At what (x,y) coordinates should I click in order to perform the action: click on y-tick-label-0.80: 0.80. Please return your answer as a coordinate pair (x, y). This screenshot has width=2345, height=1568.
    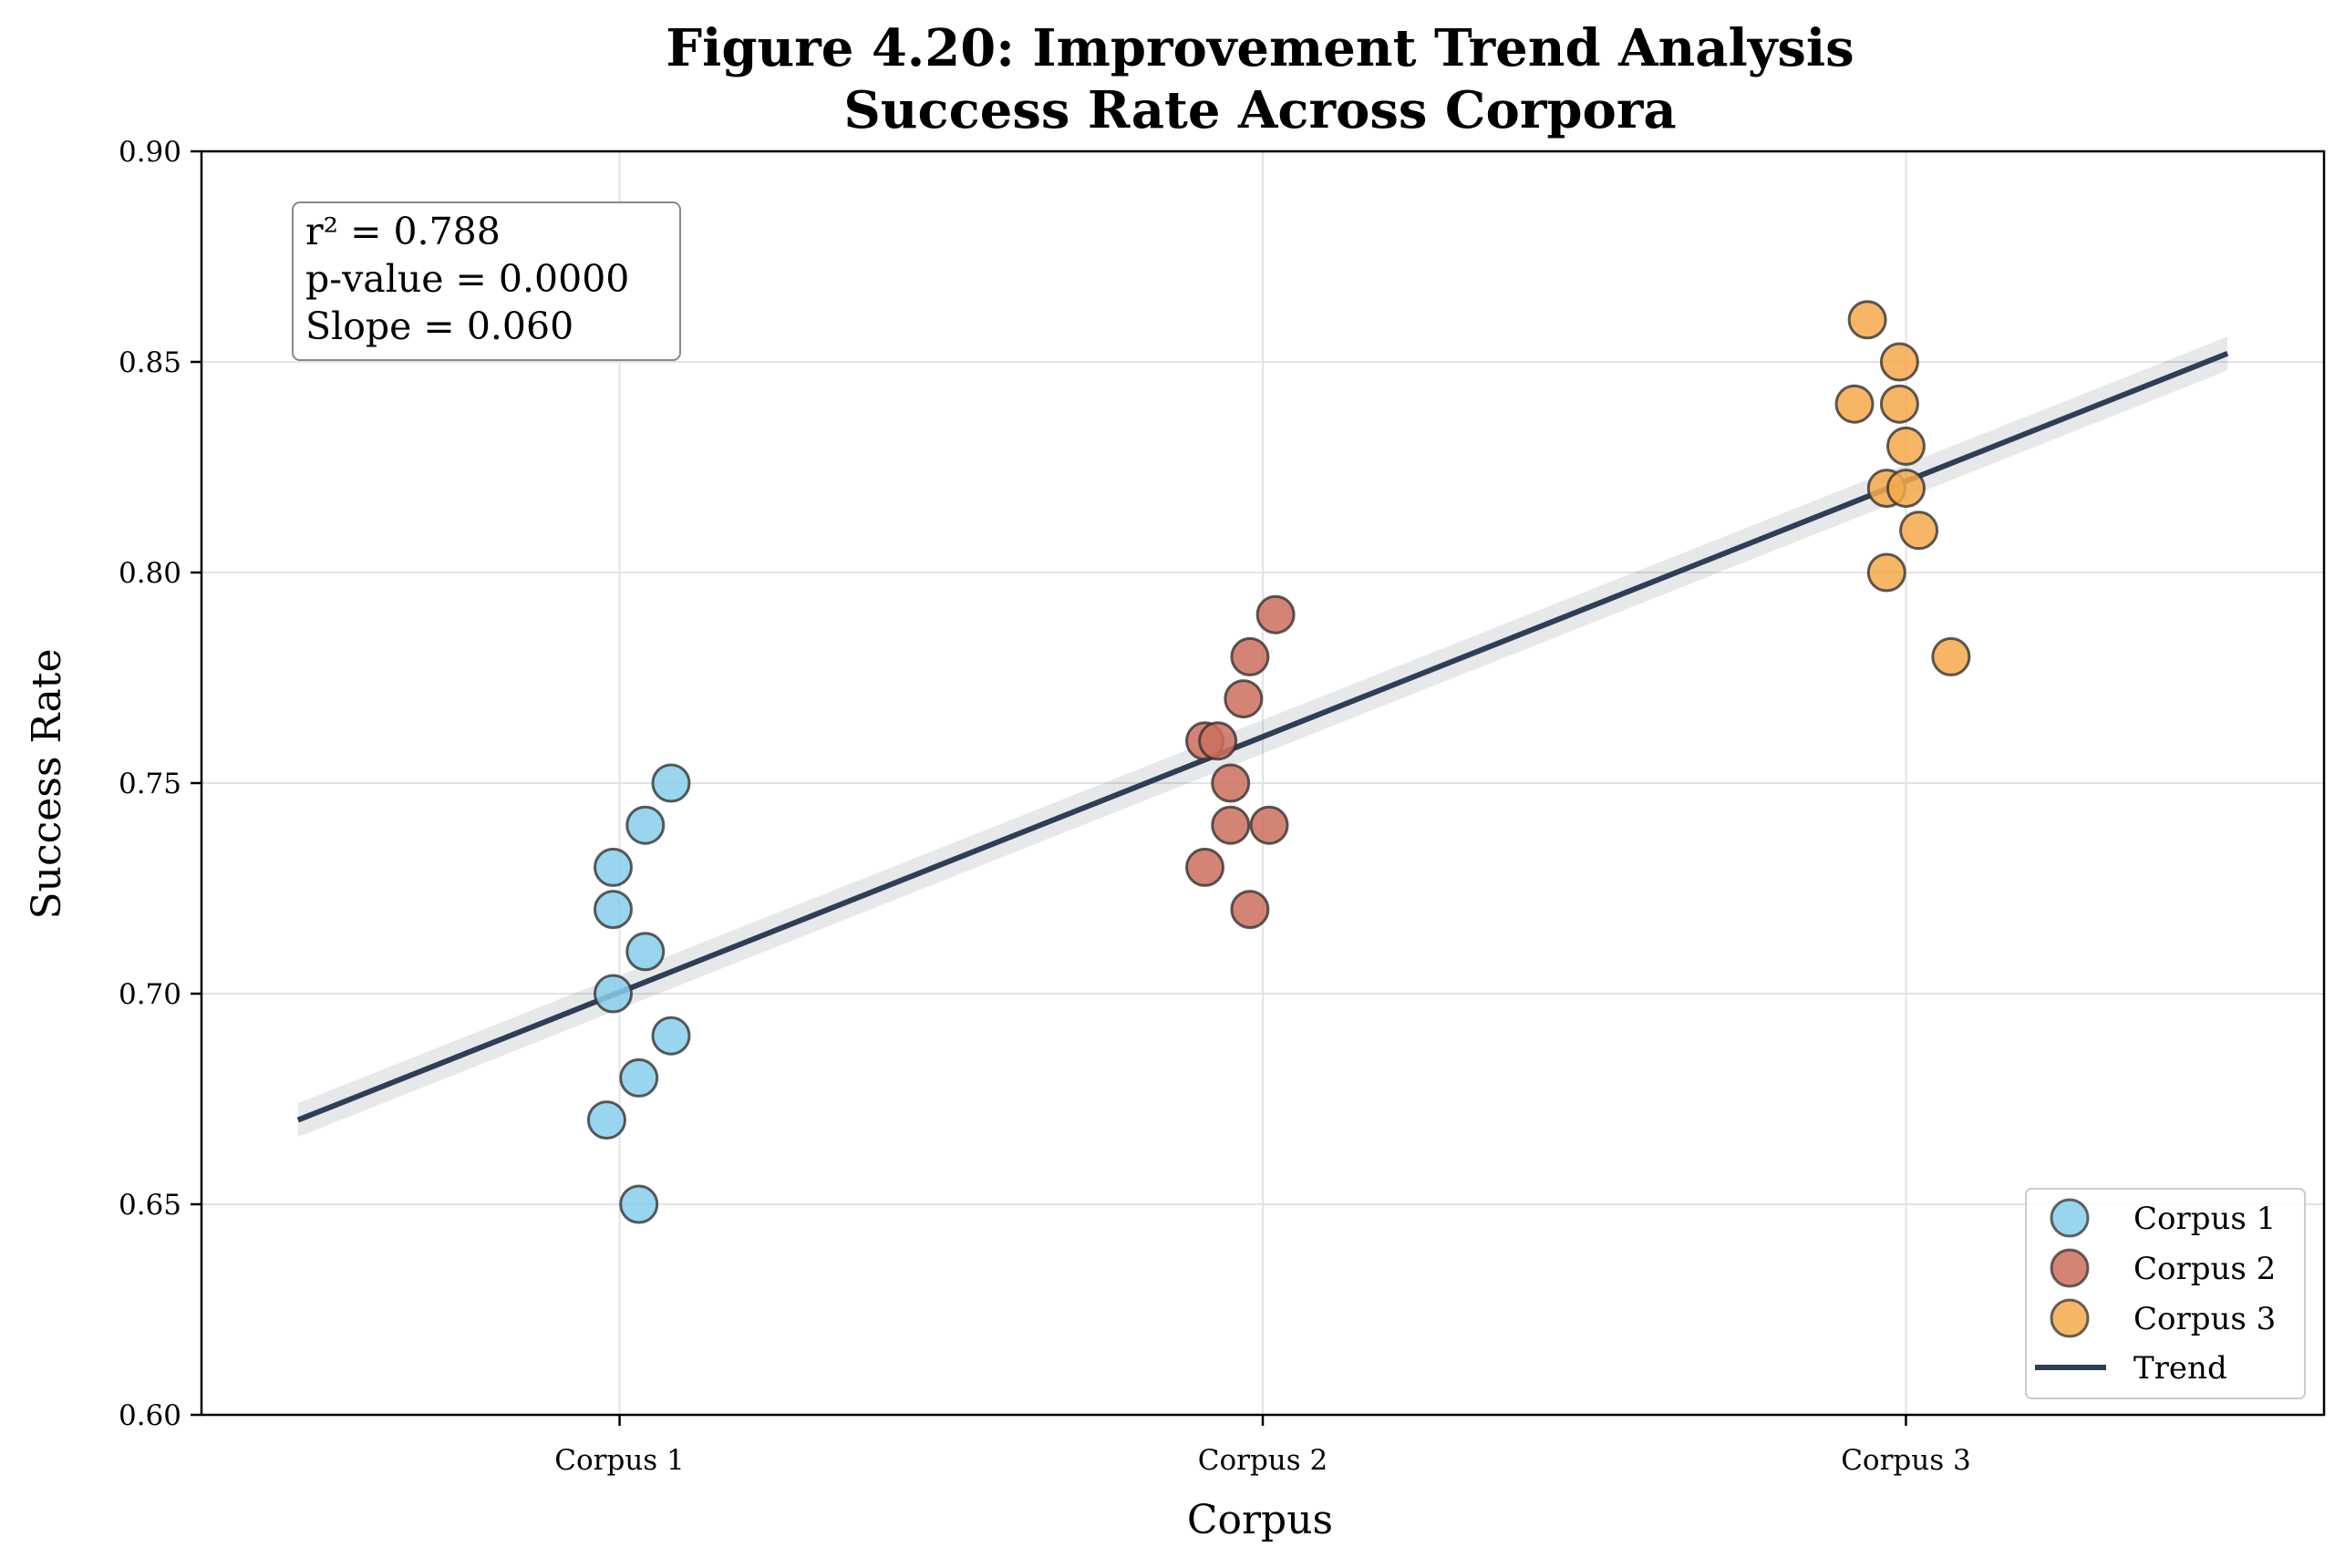
    Looking at the image, I should click on (150, 573).